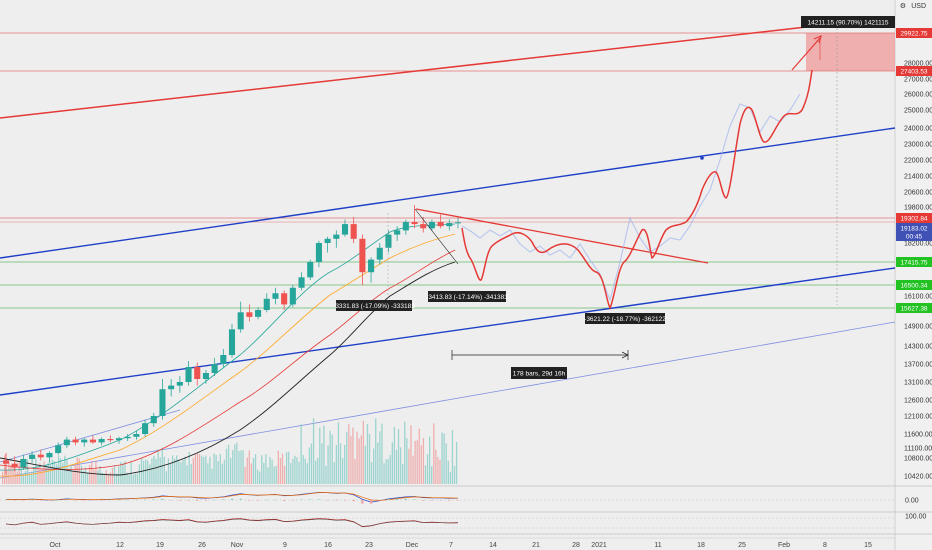  I want to click on x-tick-label: 19, so click(160, 545).